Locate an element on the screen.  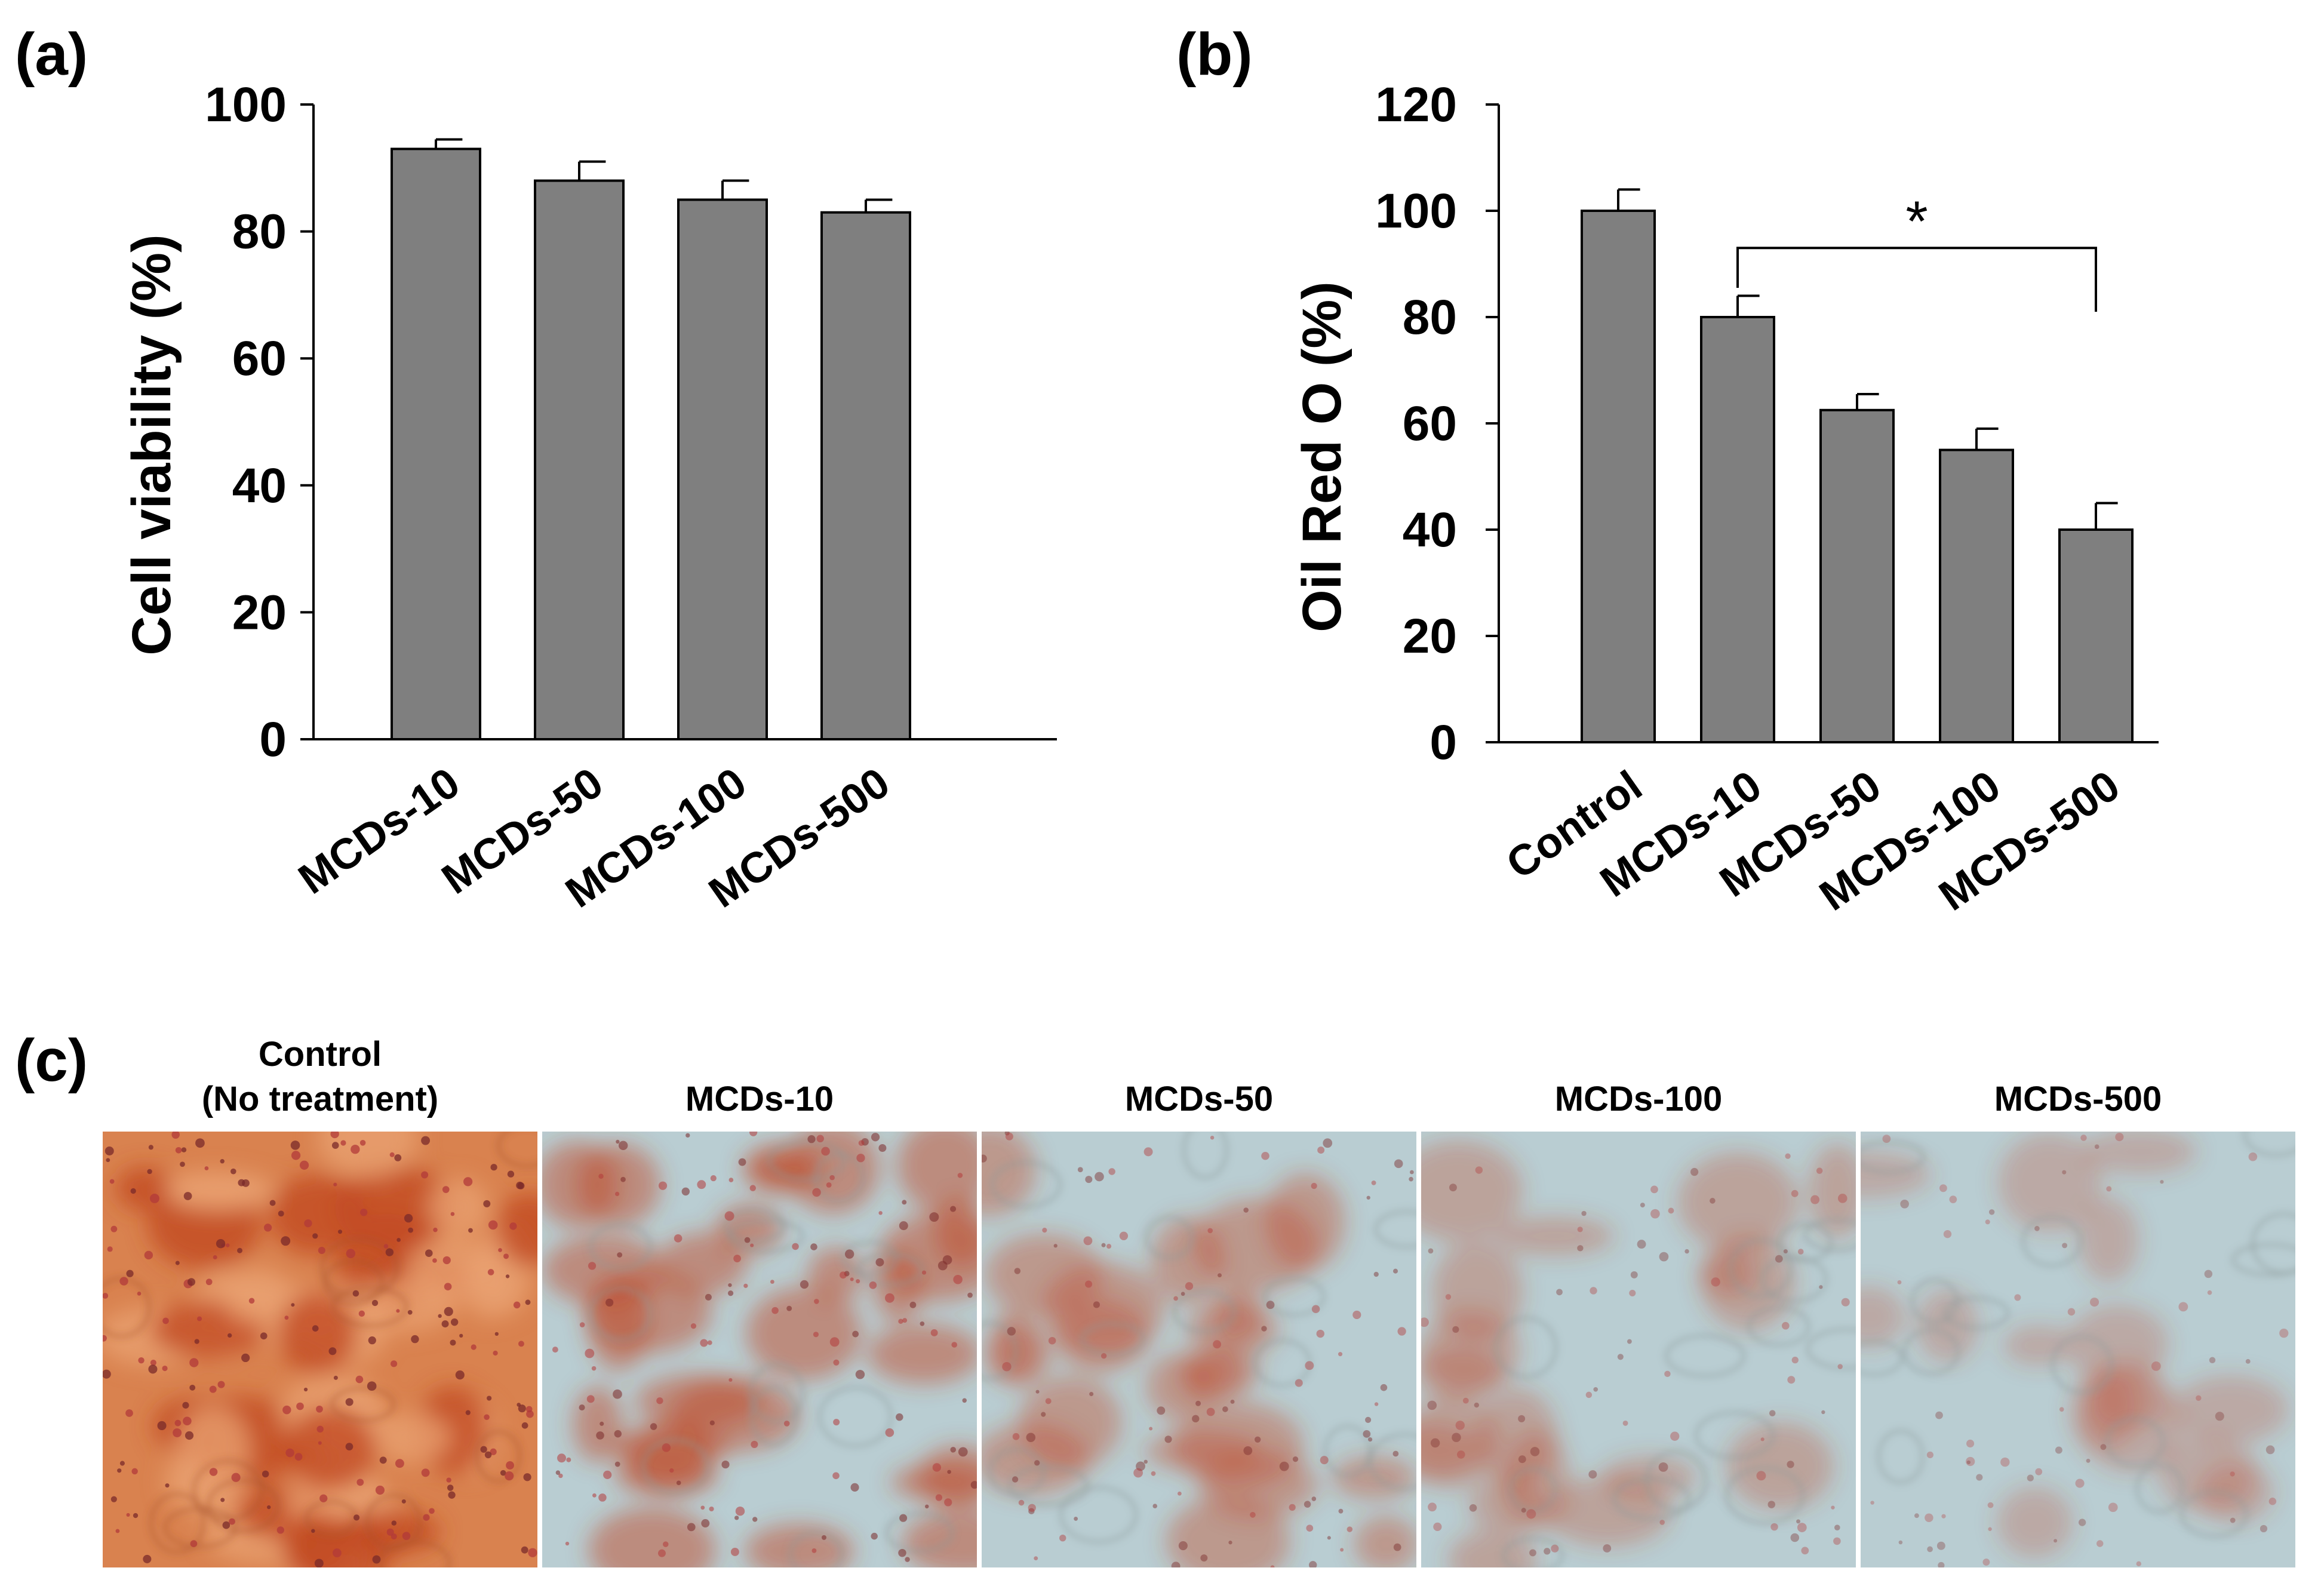
micrograph-control is located at coordinates (320, 1349).